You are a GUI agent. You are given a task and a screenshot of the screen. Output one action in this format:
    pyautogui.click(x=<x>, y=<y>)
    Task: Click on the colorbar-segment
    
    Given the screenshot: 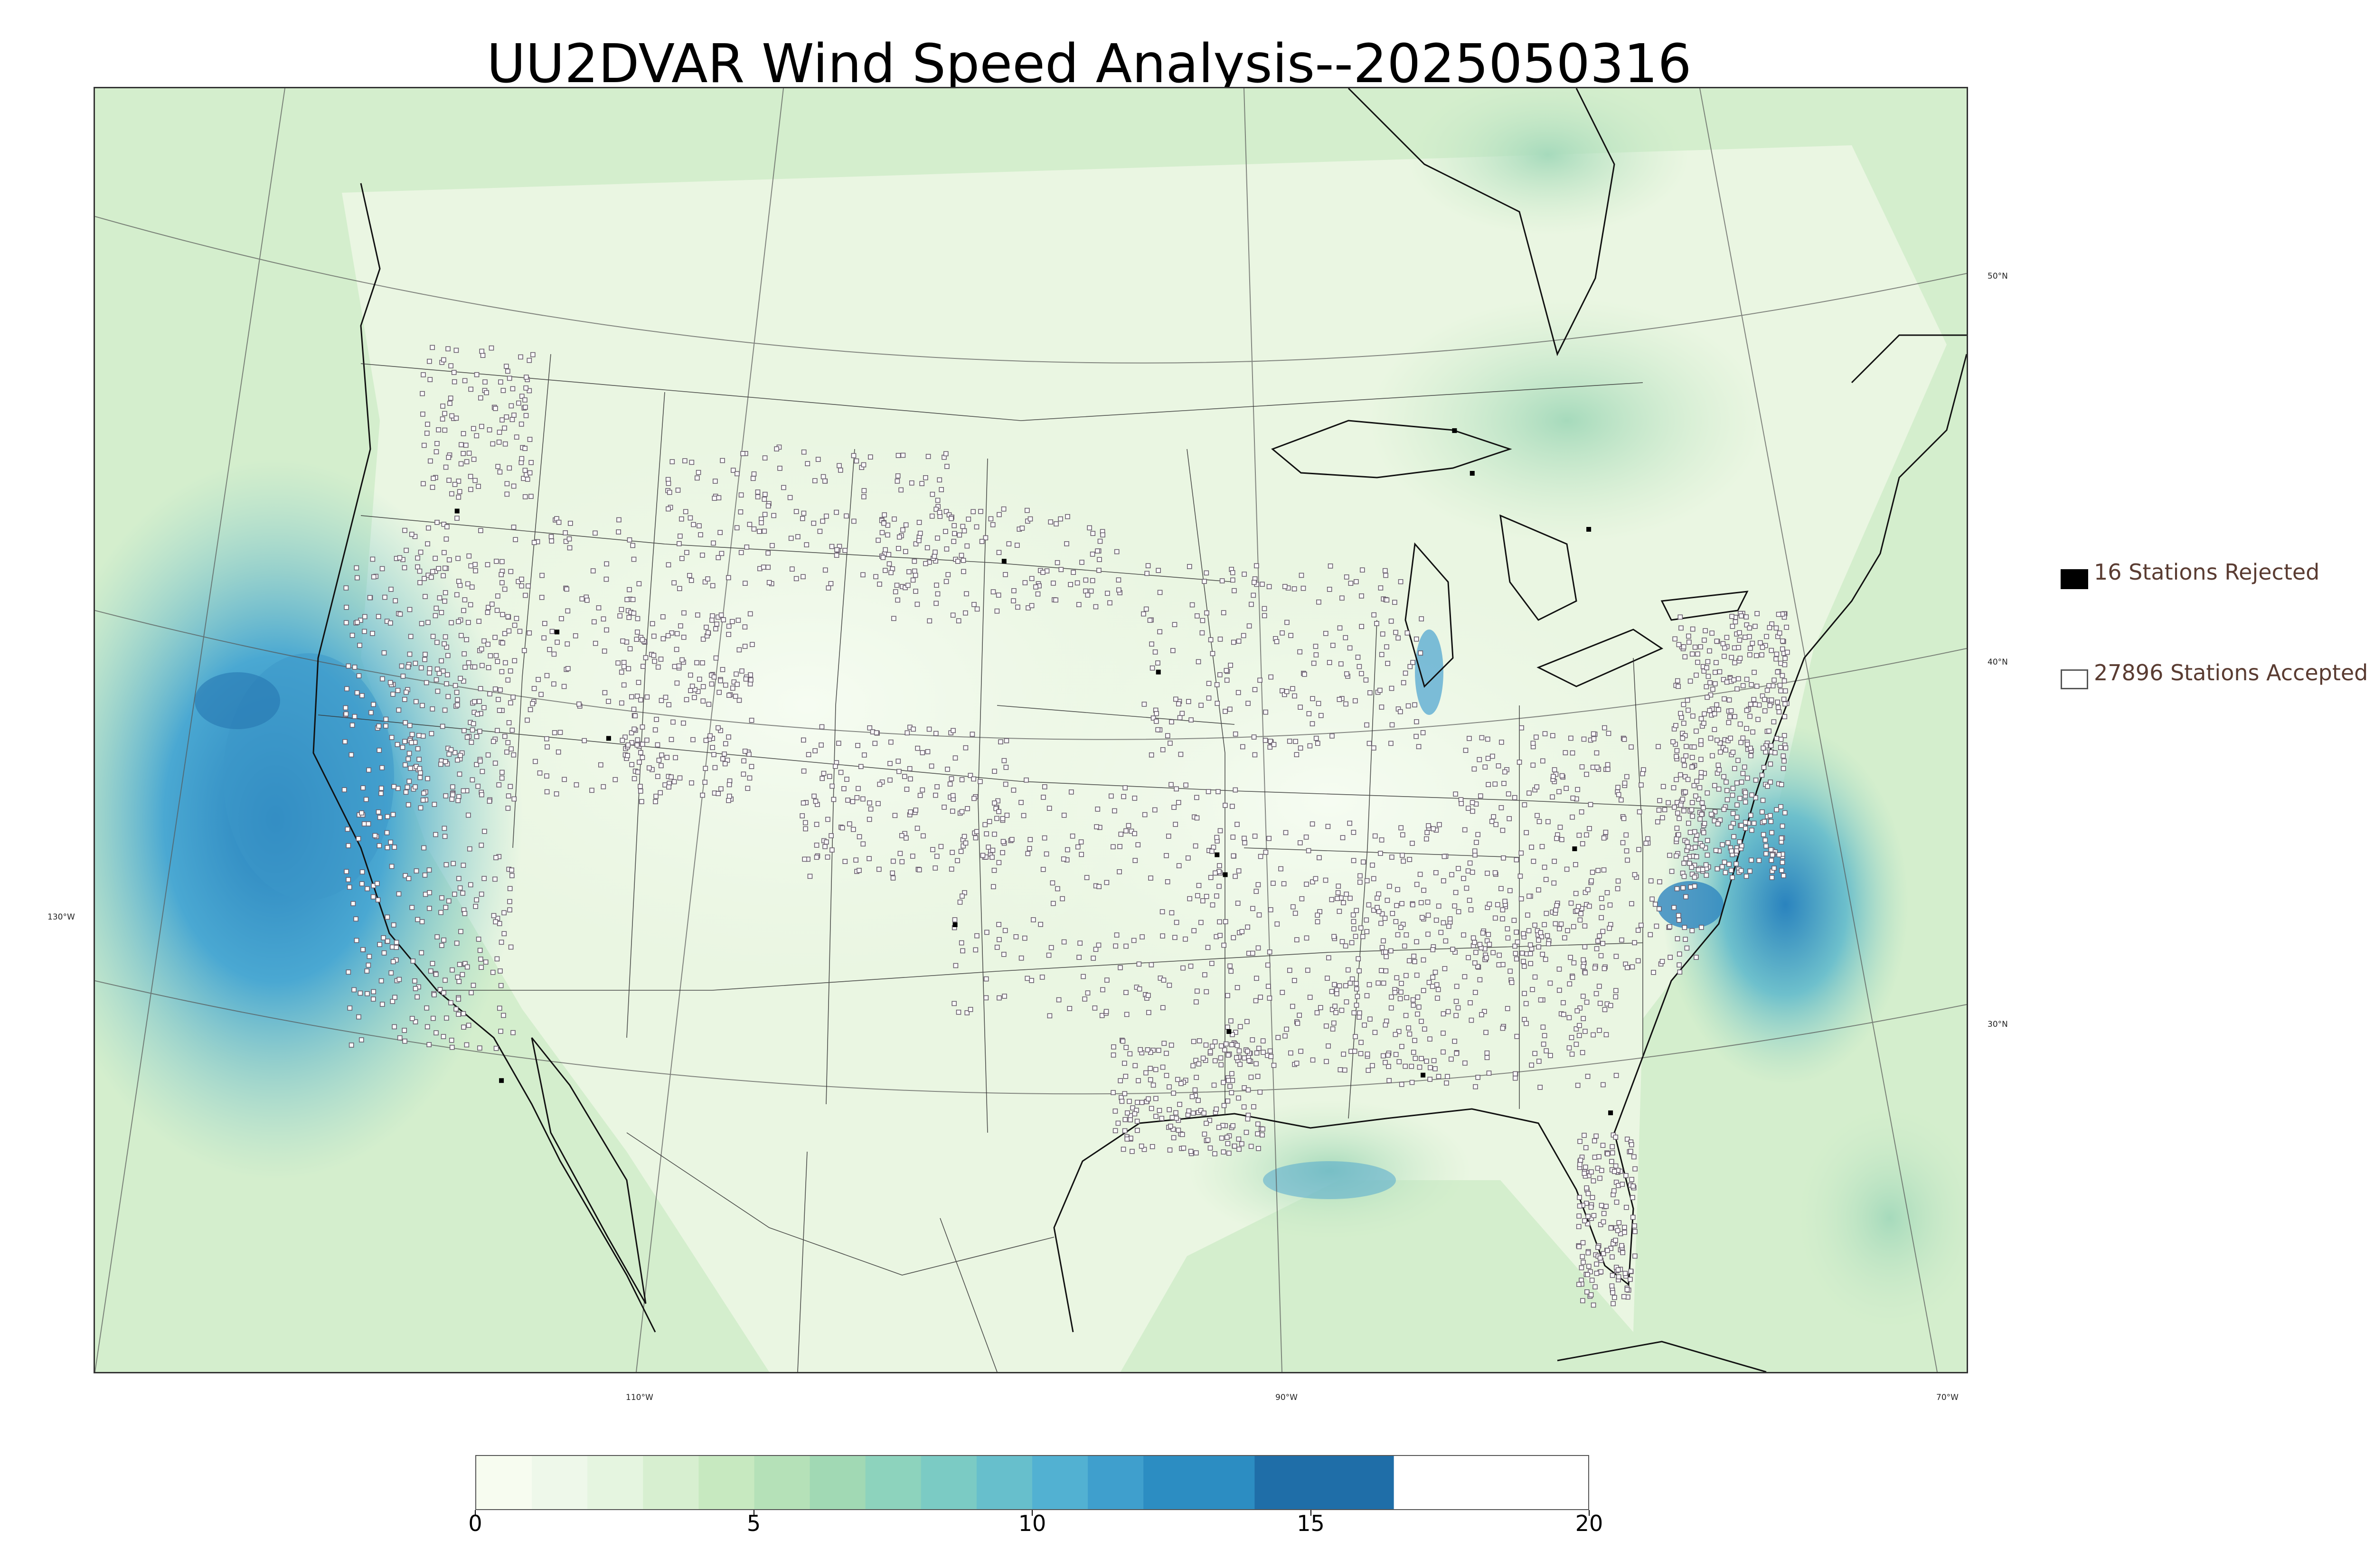 What is the action you would take?
    pyautogui.click(x=615, y=1482)
    